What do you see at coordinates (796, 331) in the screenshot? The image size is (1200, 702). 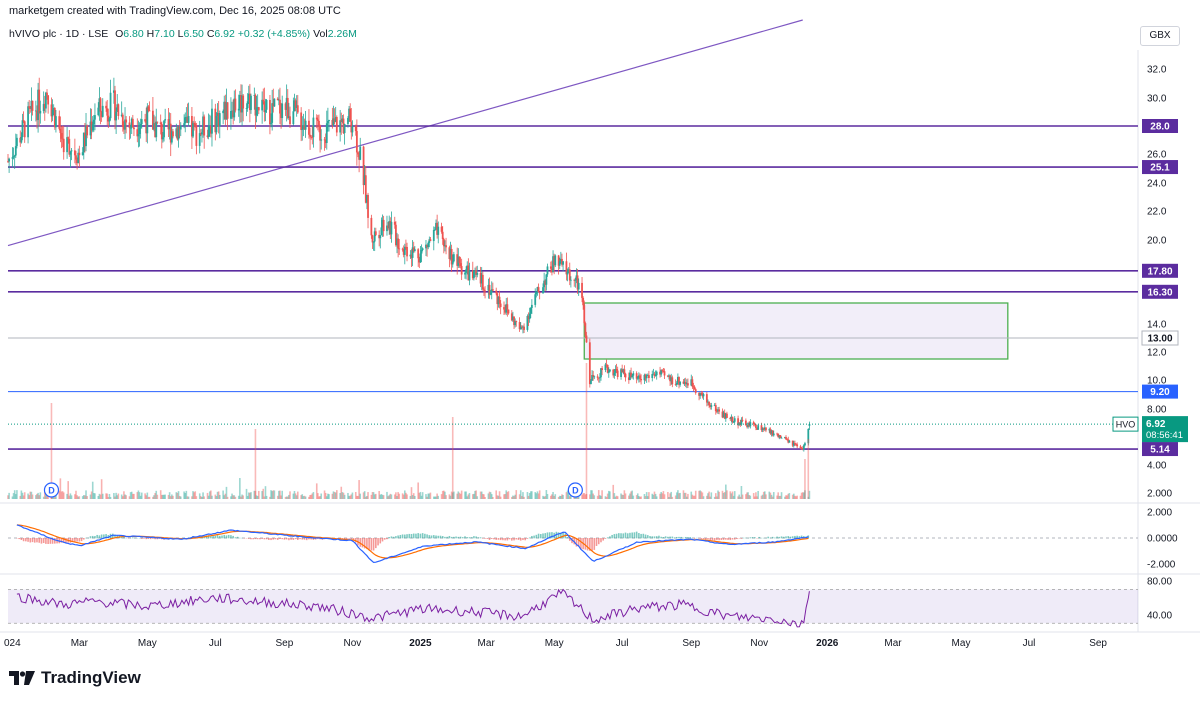 I see `supply-zone-box` at bounding box center [796, 331].